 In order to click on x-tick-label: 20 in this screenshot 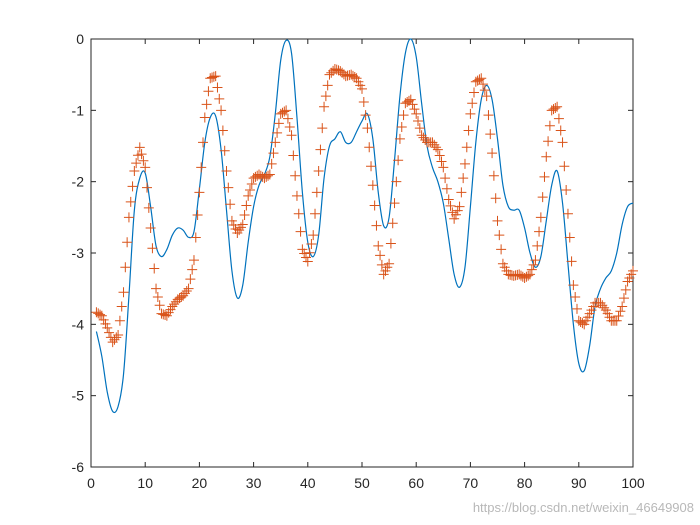, I will do `click(200, 483)`.